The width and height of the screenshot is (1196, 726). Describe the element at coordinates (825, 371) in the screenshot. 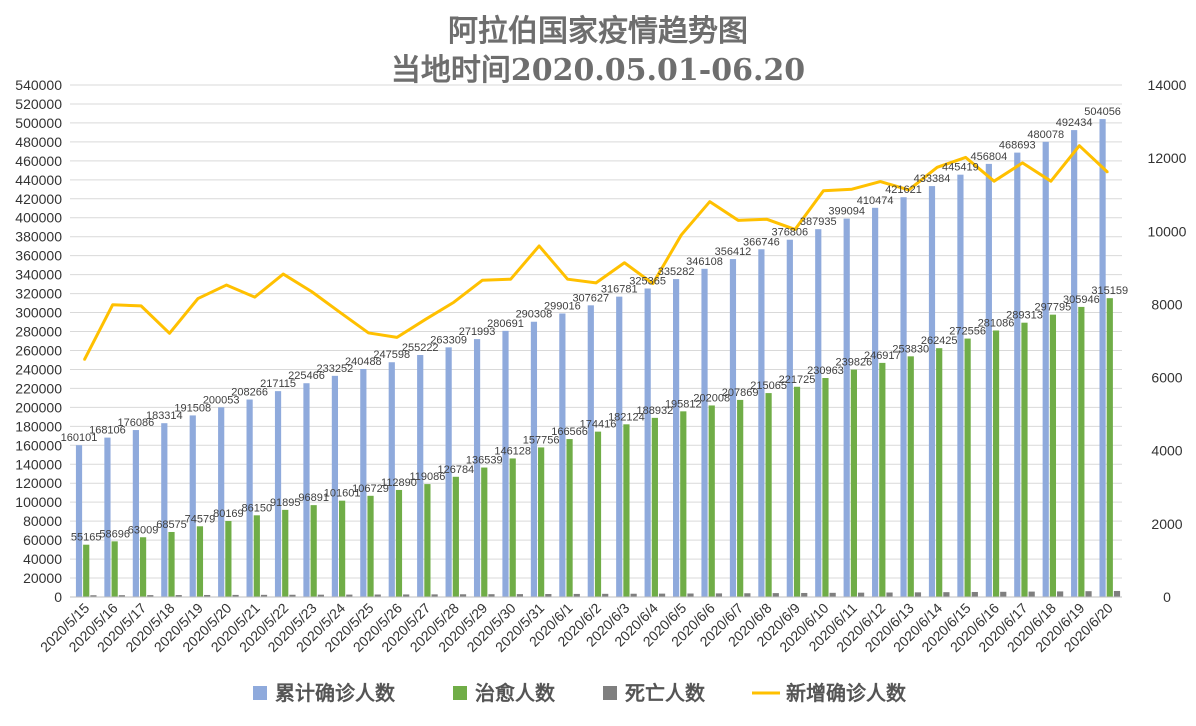

I see `data-label-recovered: 230963` at that location.